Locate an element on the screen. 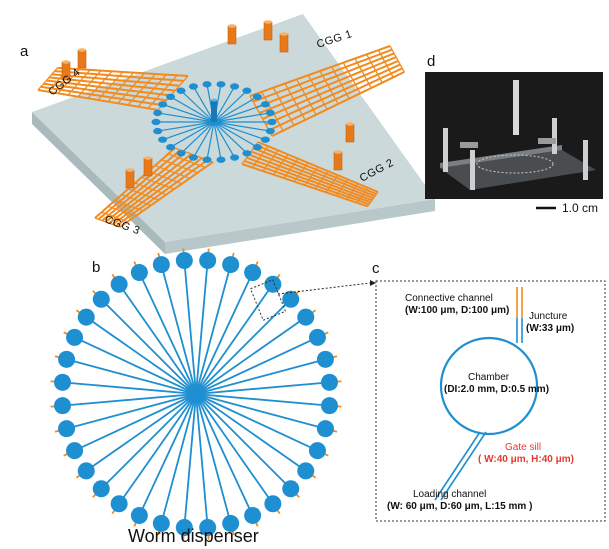  loading-channel-right is located at coordinates (463, 466).